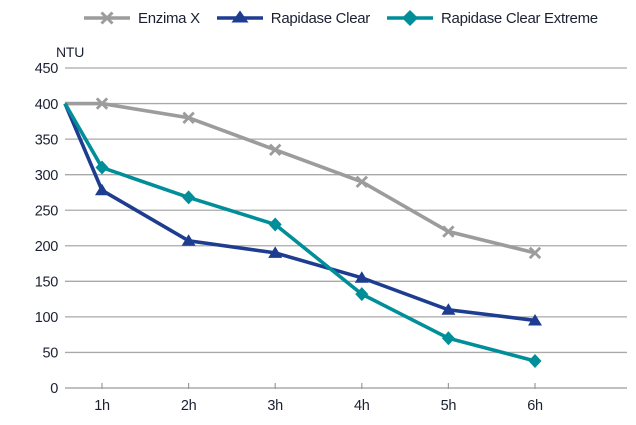 Image resolution: width=636 pixels, height=425 pixels. I want to click on y-tick-label: 50, so click(50, 354).